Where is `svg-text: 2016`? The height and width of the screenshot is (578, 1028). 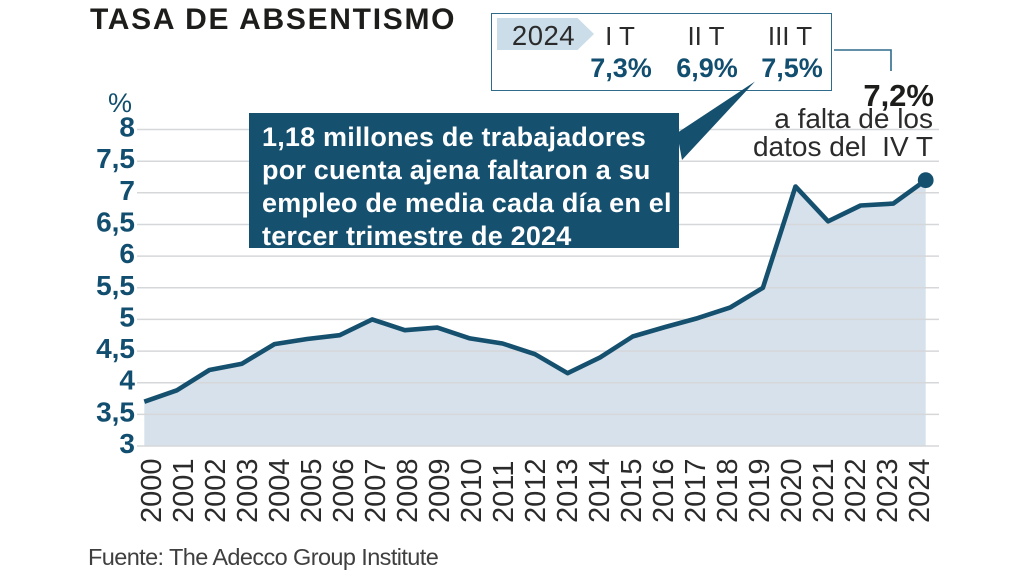
svg-text: 2016 is located at coordinates (664, 490).